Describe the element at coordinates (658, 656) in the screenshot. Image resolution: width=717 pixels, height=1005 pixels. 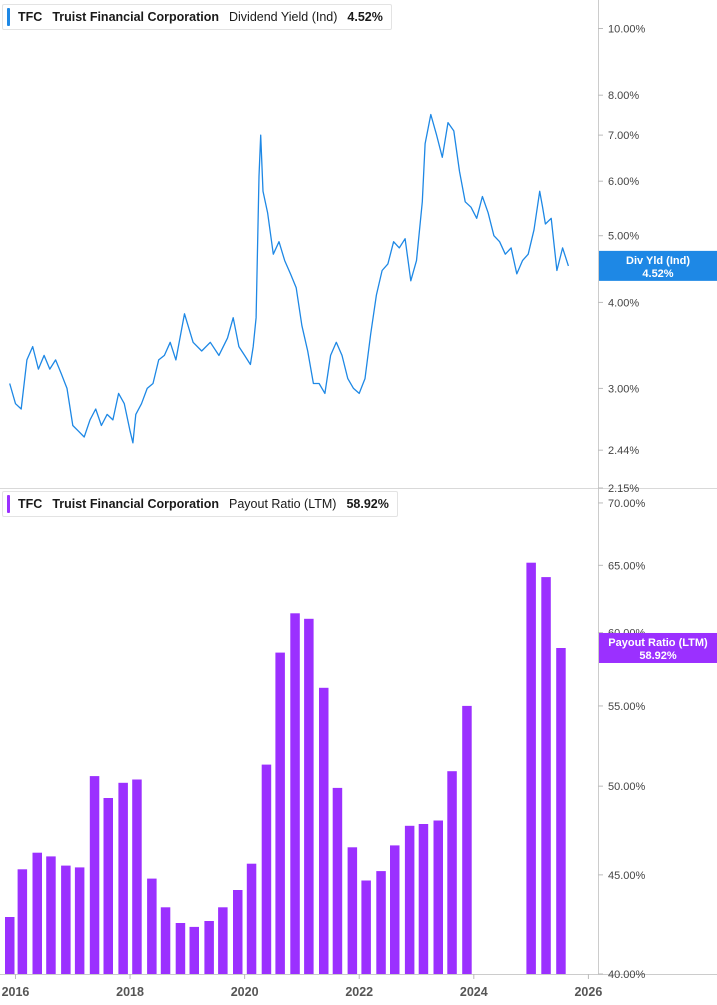
I see `current-value-flag-value: 58.92%` at that location.